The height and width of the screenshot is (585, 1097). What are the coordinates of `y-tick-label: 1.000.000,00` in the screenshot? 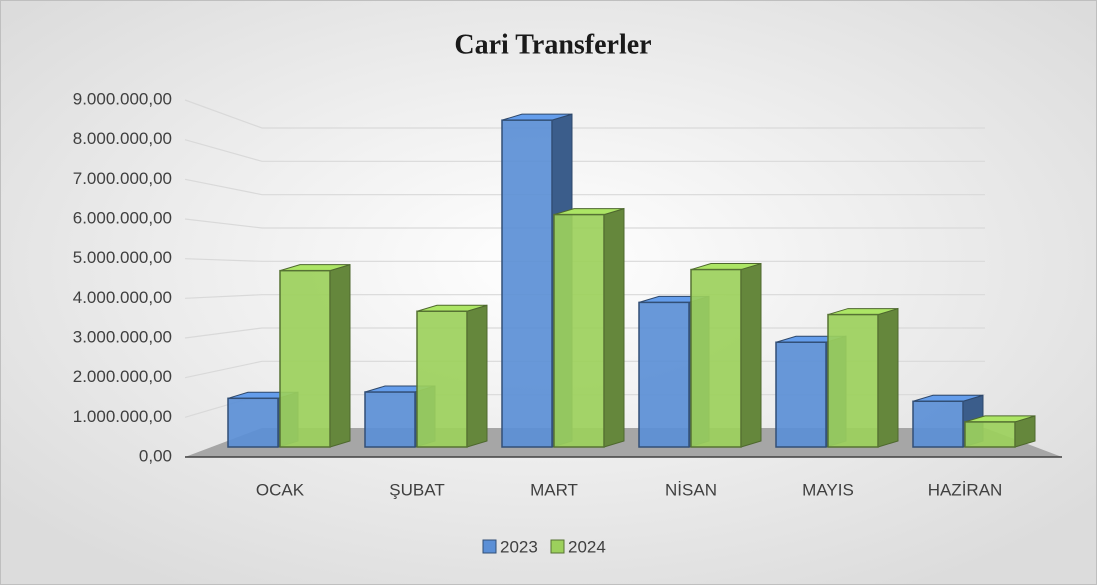 It's located at (122, 416).